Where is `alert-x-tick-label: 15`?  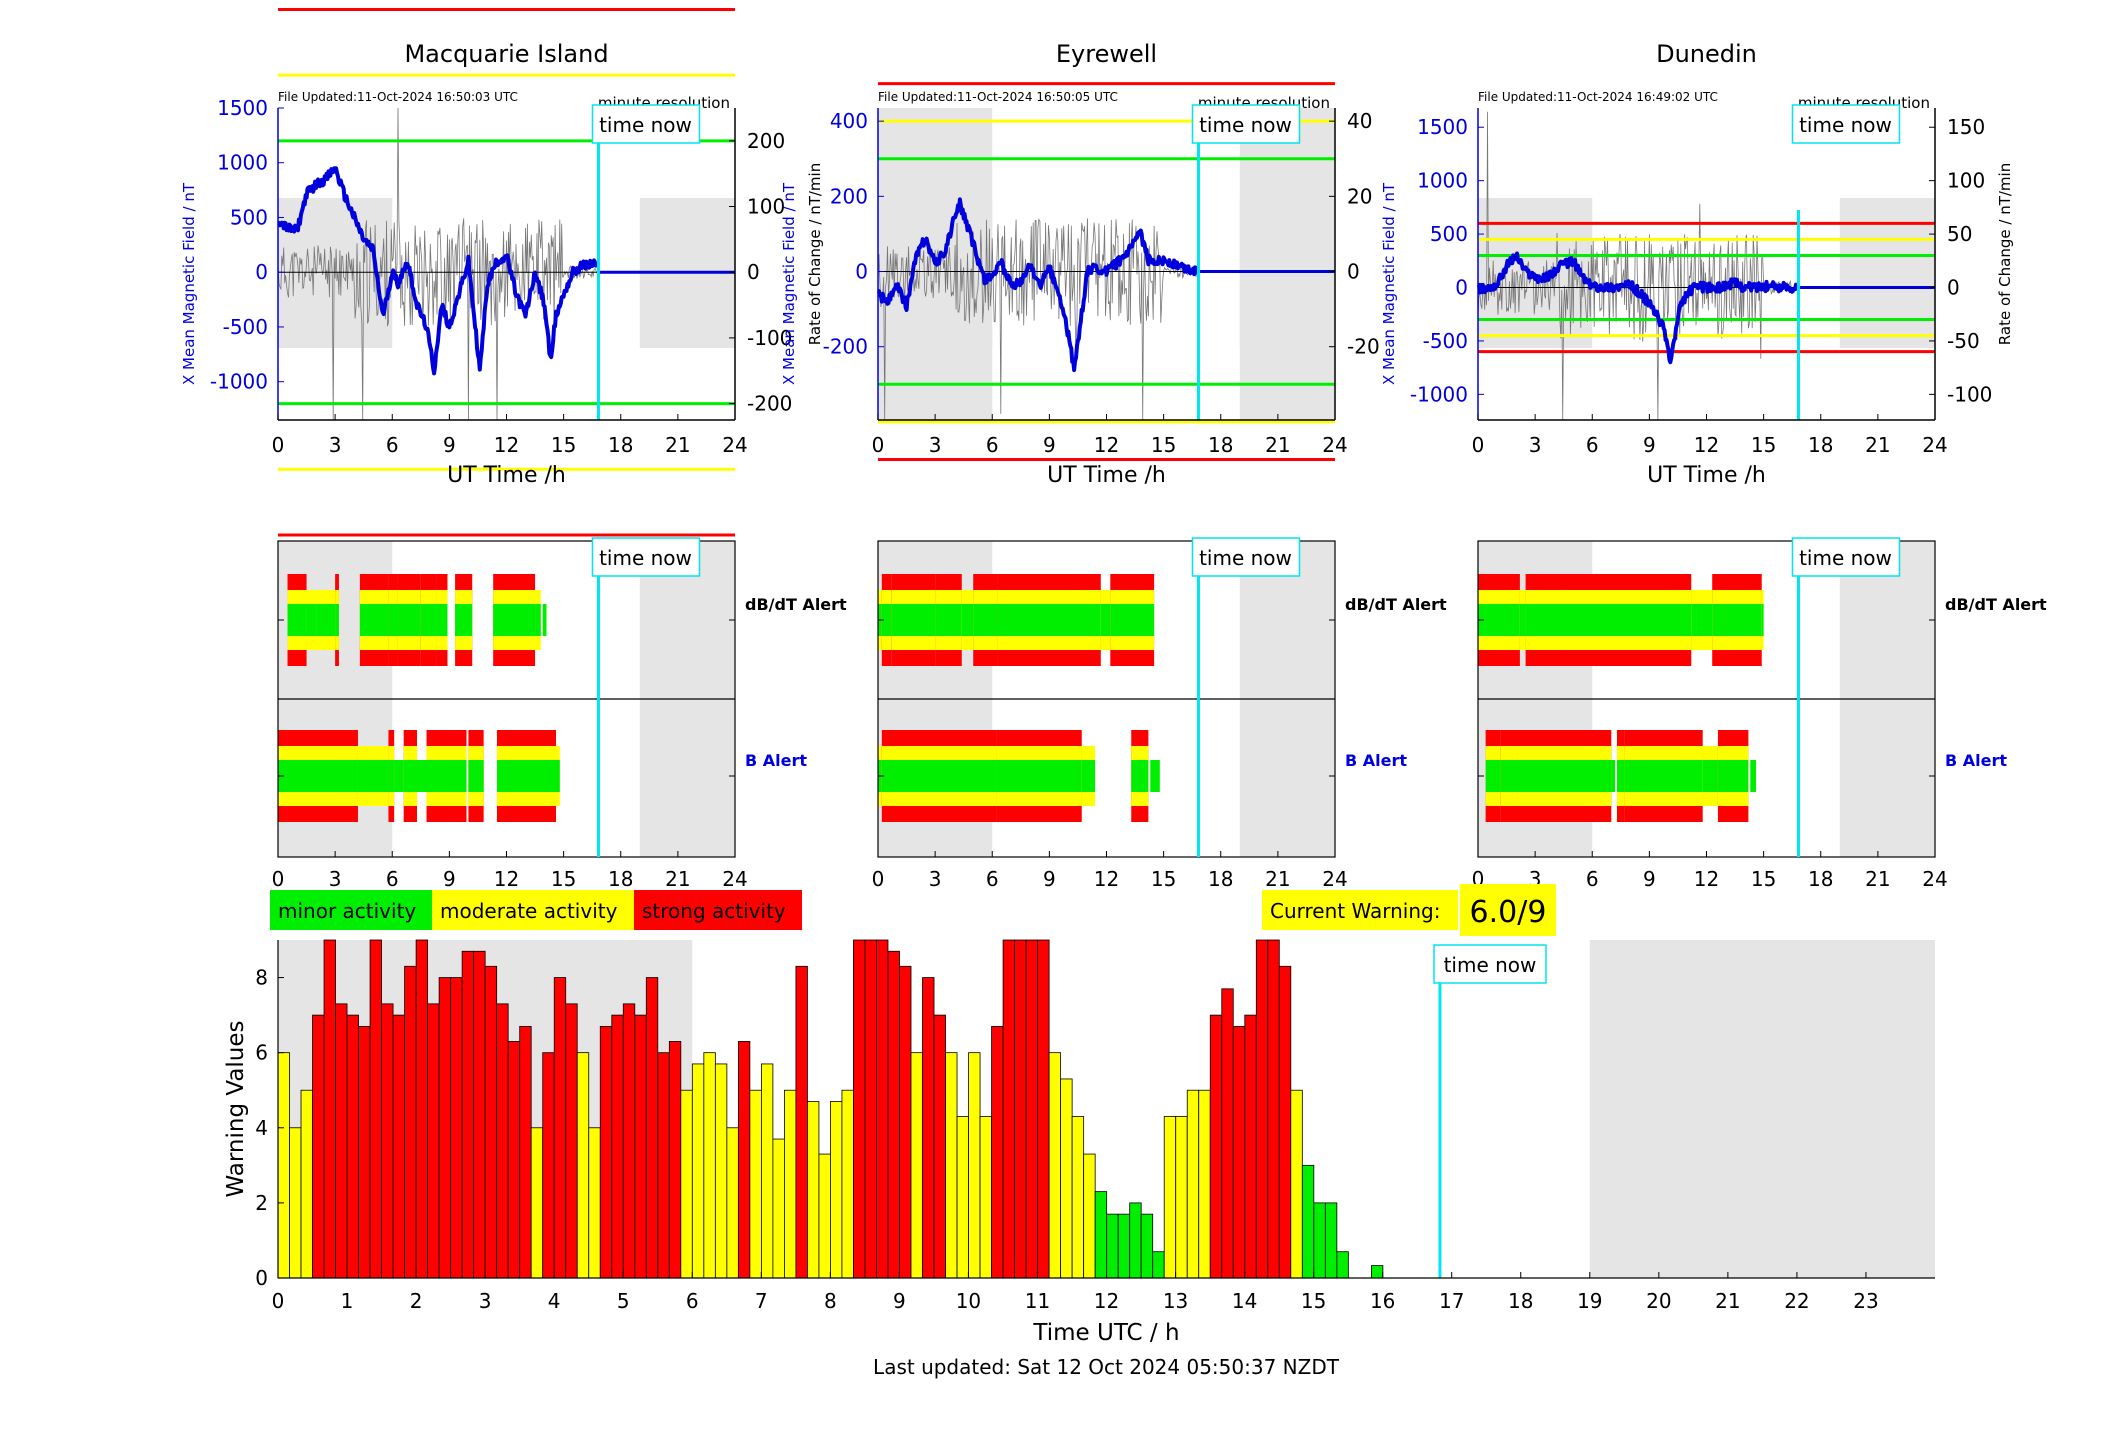 alert-x-tick-label: 15 is located at coordinates (563, 879).